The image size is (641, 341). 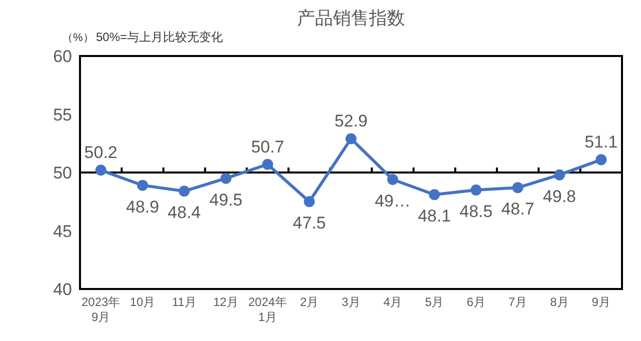 I want to click on y-tick-label: 40, so click(x=62, y=289).